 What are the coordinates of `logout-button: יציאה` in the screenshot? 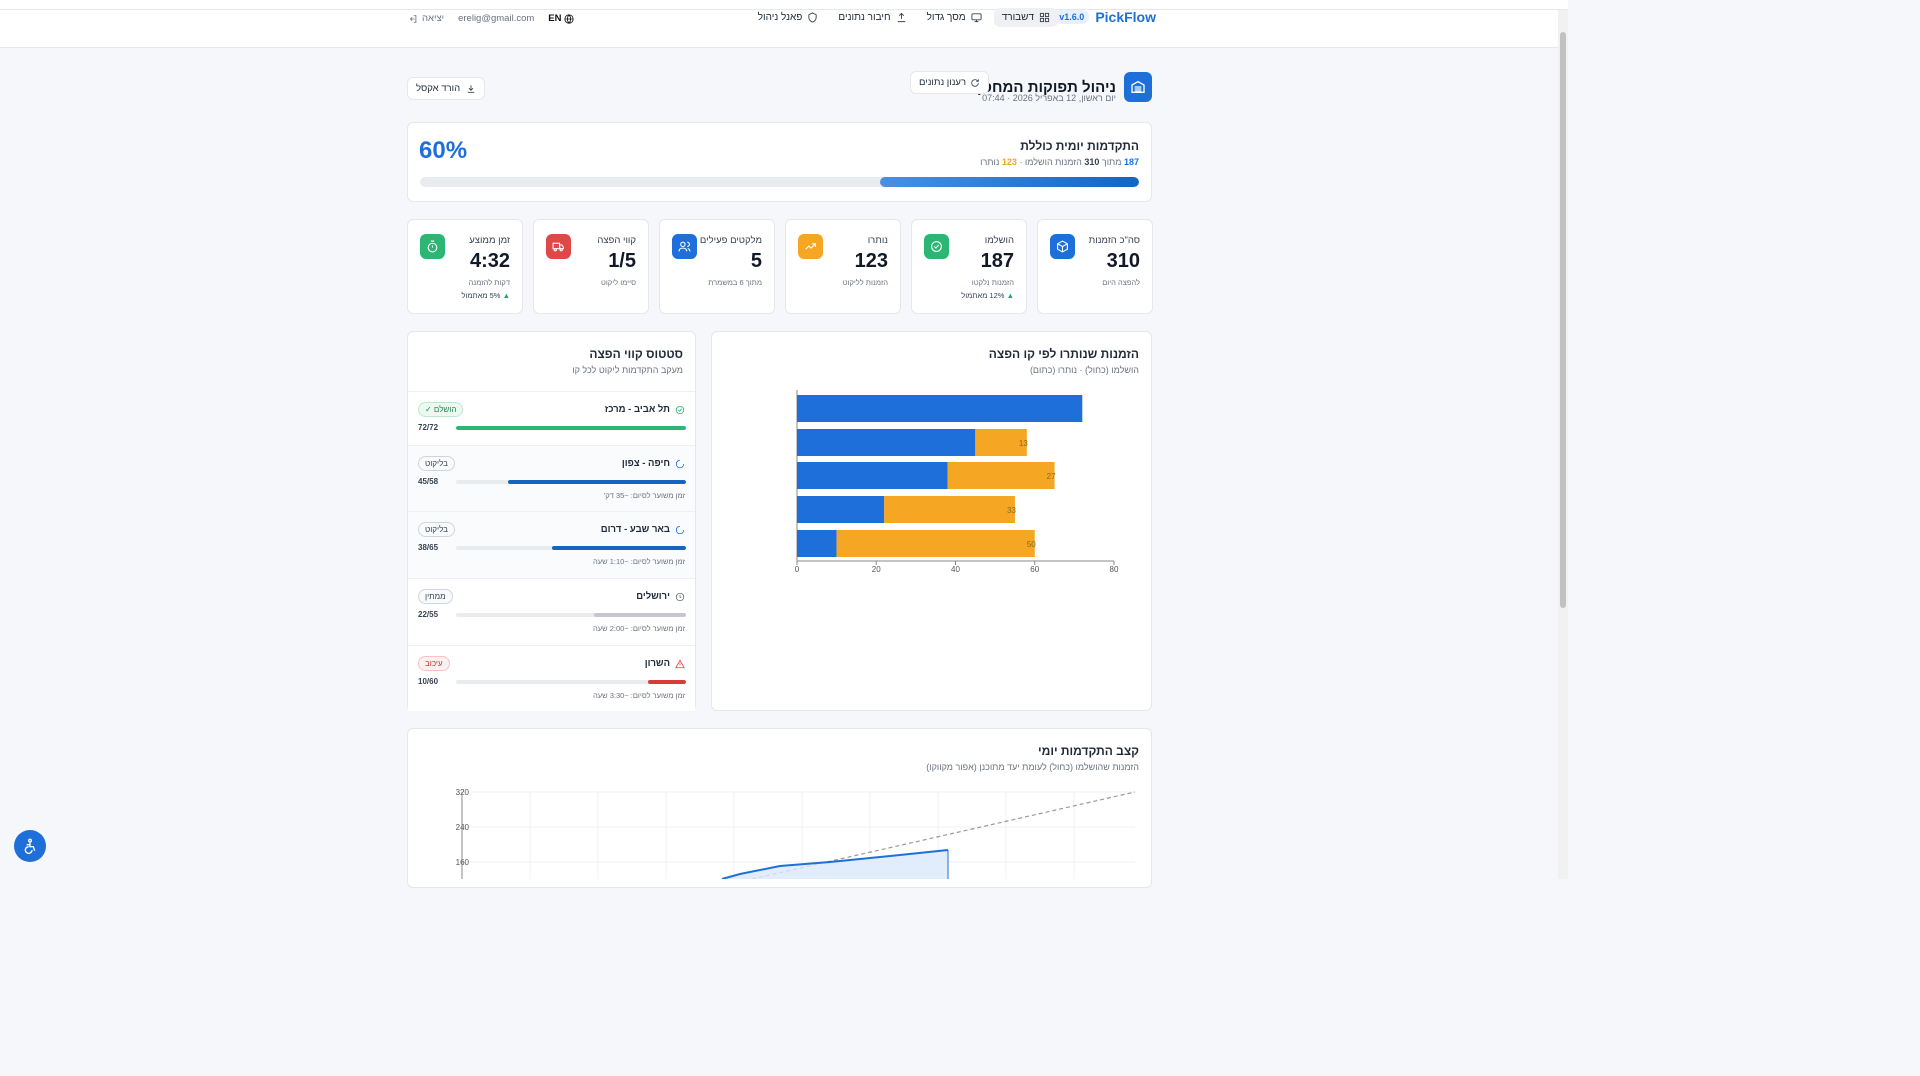 It's located at (426, 18).